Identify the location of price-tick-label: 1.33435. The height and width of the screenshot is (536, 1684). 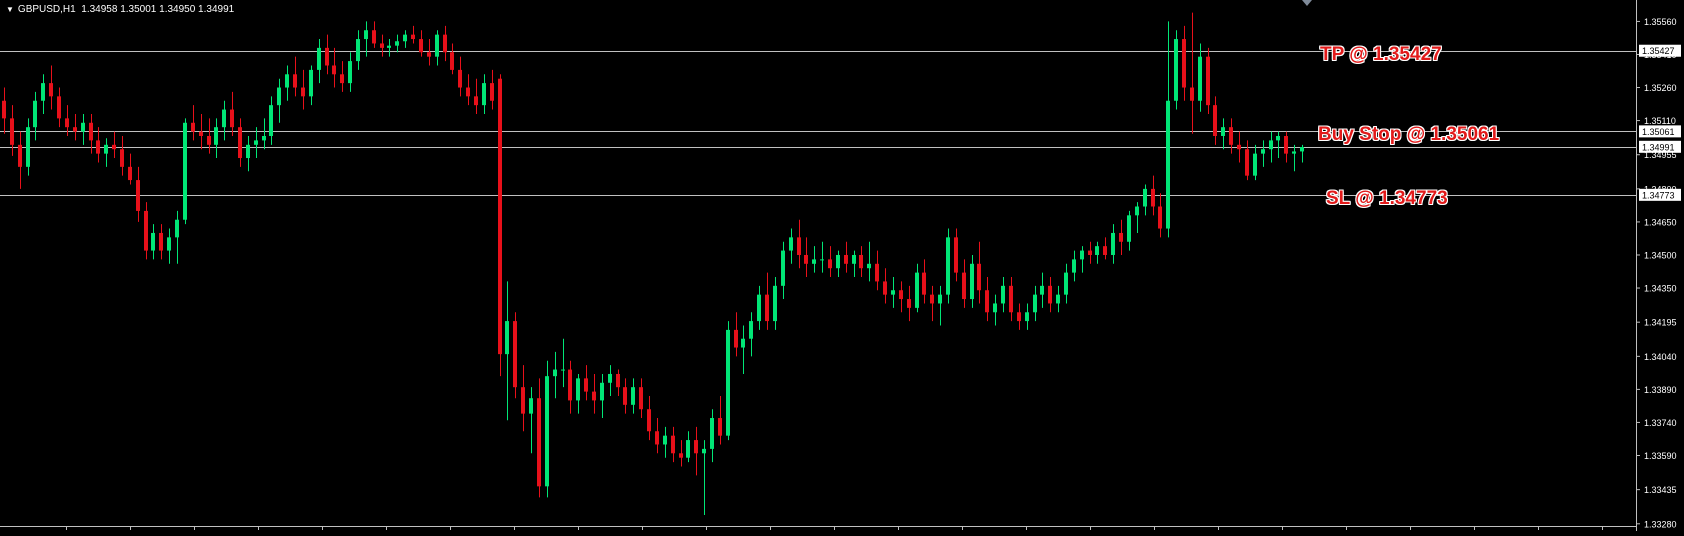
(1660, 490).